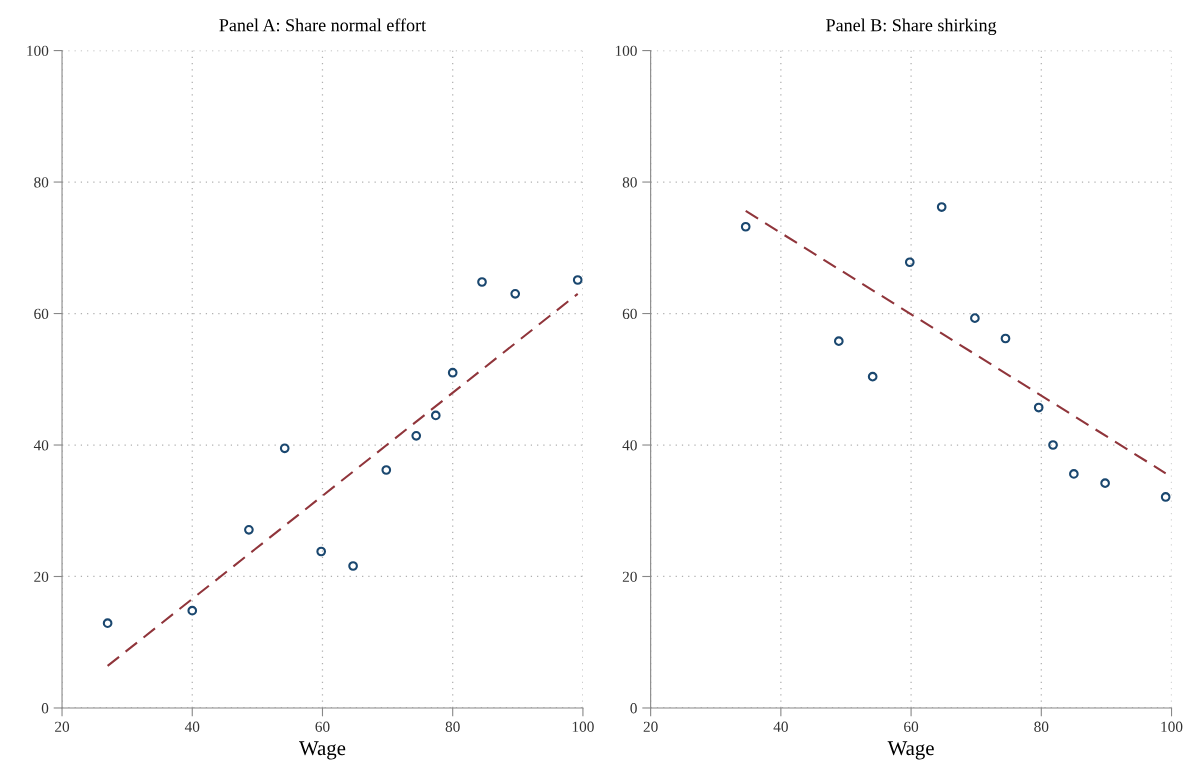  I want to click on chart-title: Panel A: Share normal effort, so click(323, 25).